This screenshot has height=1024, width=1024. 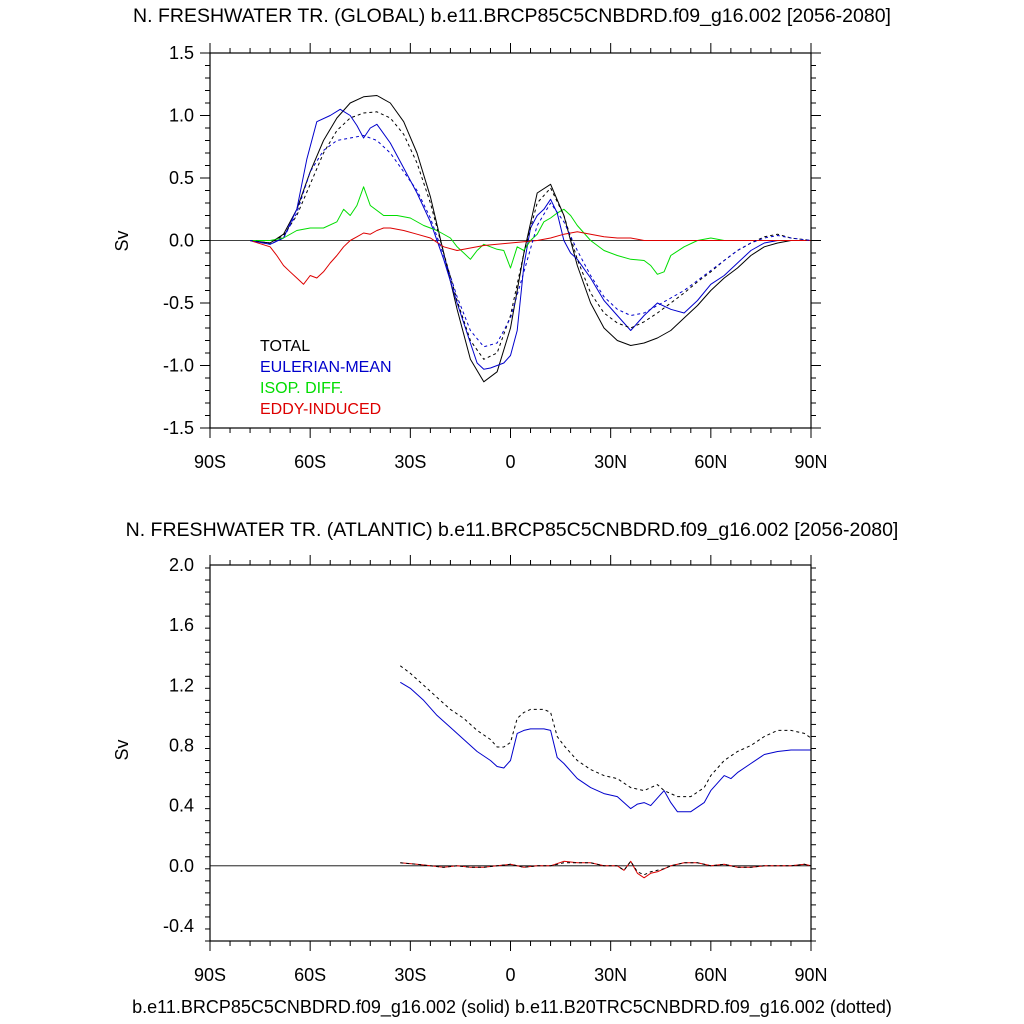 I want to click on y-tick-label: -1.0, so click(x=178, y=366).